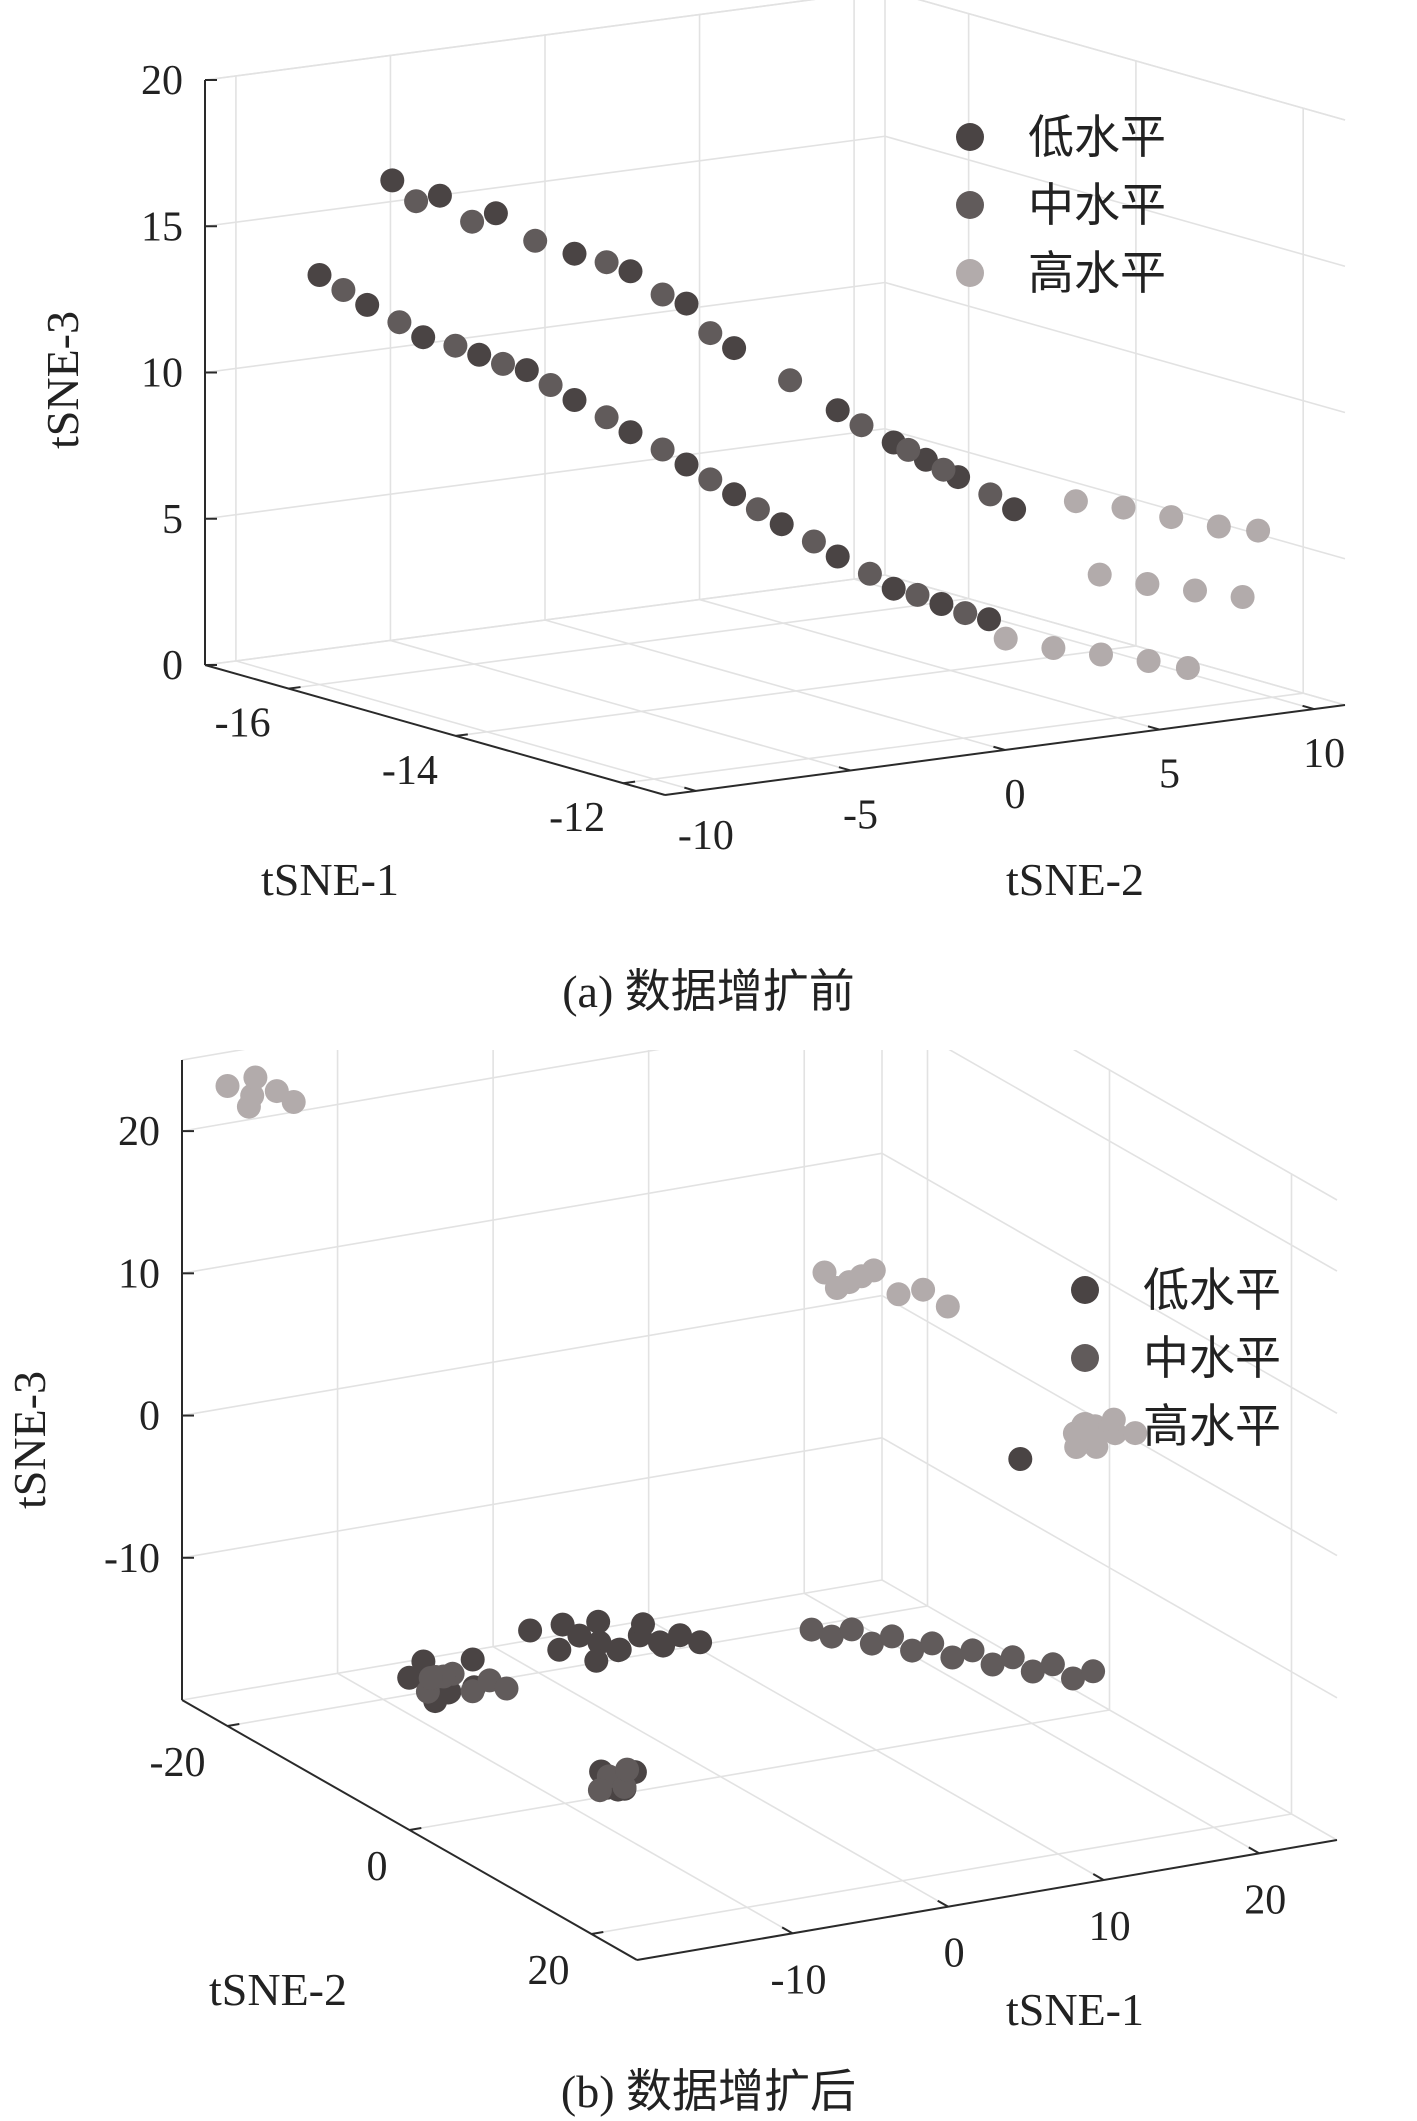 This screenshot has width=1417, height=2121. Describe the element at coordinates (1265, 1900) in the screenshot. I see `b-tick-label: 20` at that location.